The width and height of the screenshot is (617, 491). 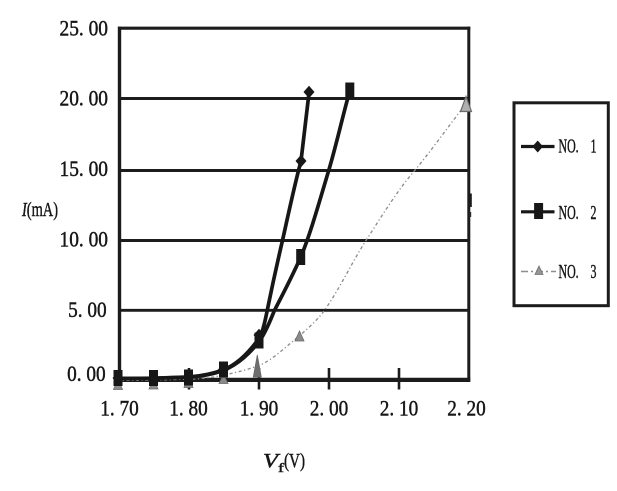 What do you see at coordinates (86, 373) in the screenshot?
I see `svg-text: 0. 00` at bounding box center [86, 373].